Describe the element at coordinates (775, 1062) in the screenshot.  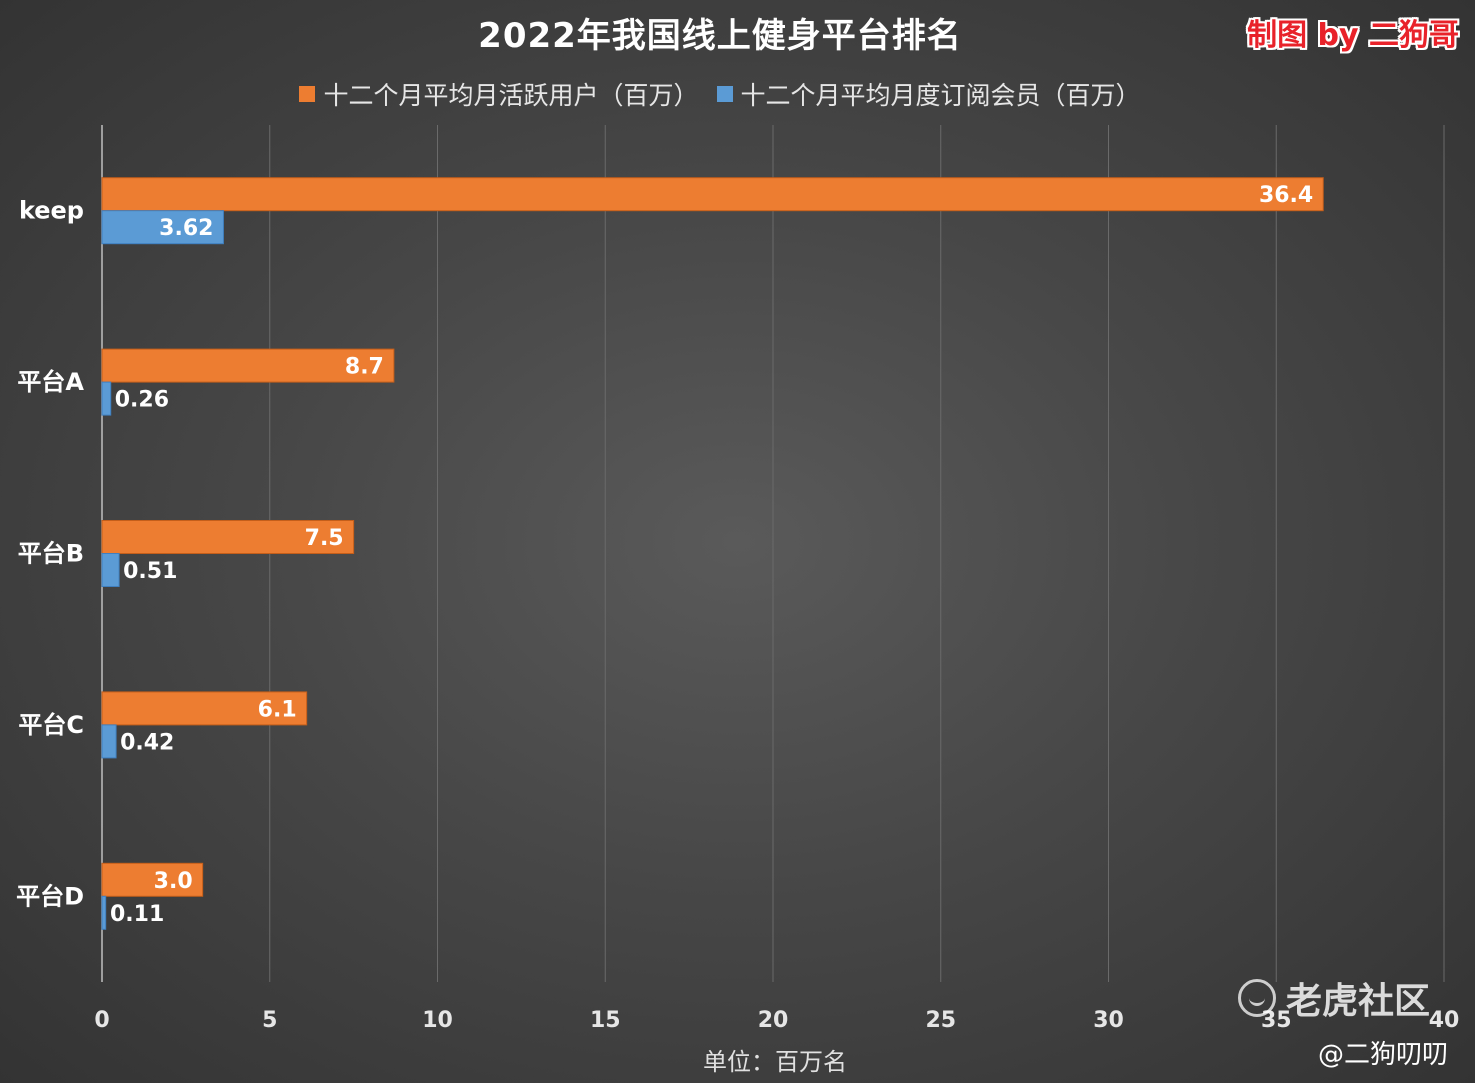
I see `x-axis-label: 单位：百万名` at that location.